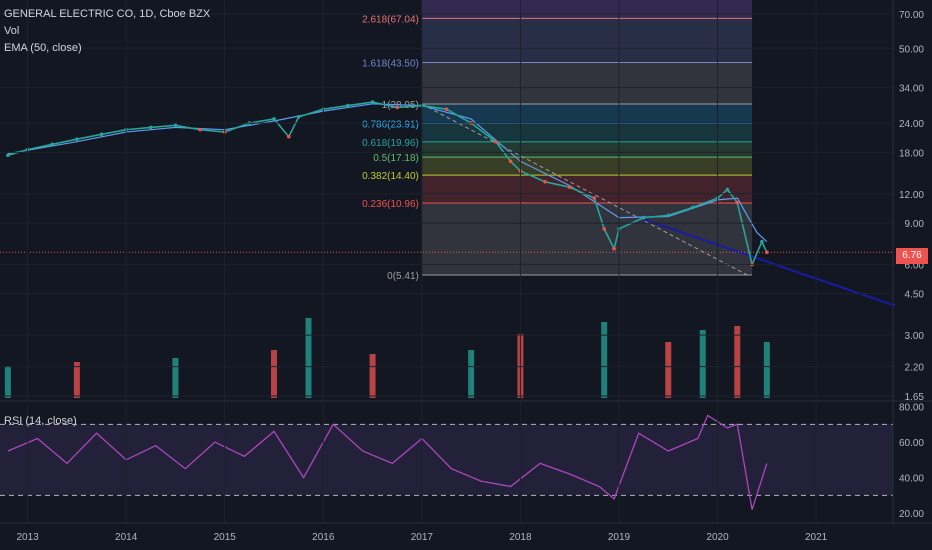 The image size is (932, 550). What do you see at coordinates (323, 537) in the screenshot?
I see `time-tick-label: 2016` at bounding box center [323, 537].